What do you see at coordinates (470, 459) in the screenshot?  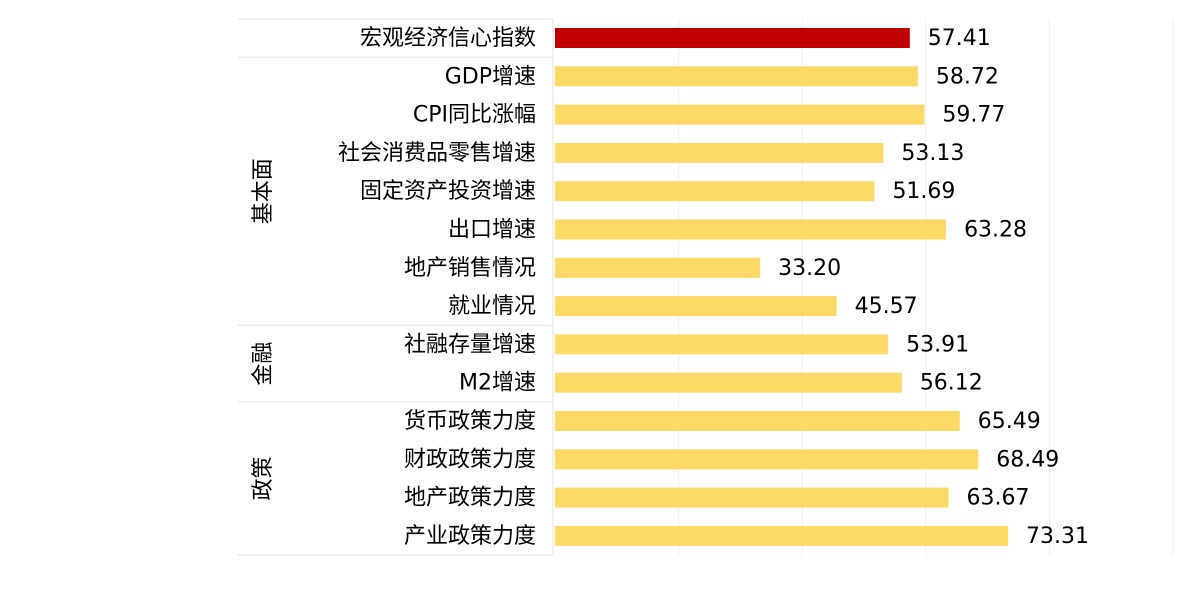 I see `category-label: 财政政策力度` at bounding box center [470, 459].